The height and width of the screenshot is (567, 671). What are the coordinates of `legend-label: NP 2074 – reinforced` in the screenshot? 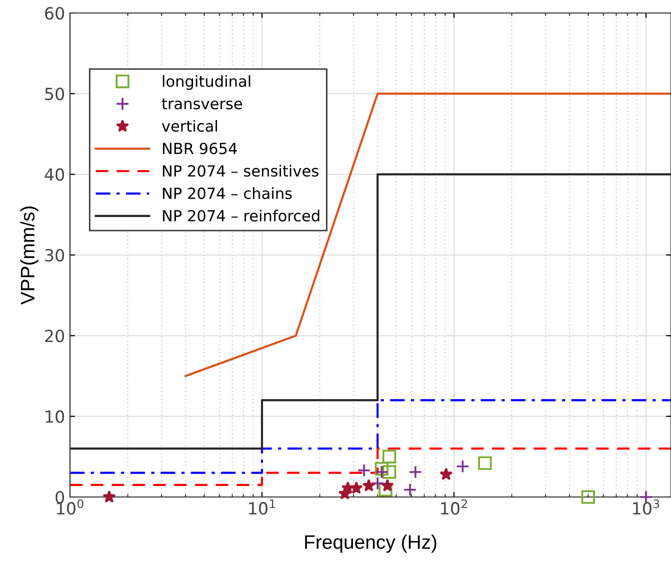 It's located at (241, 216).